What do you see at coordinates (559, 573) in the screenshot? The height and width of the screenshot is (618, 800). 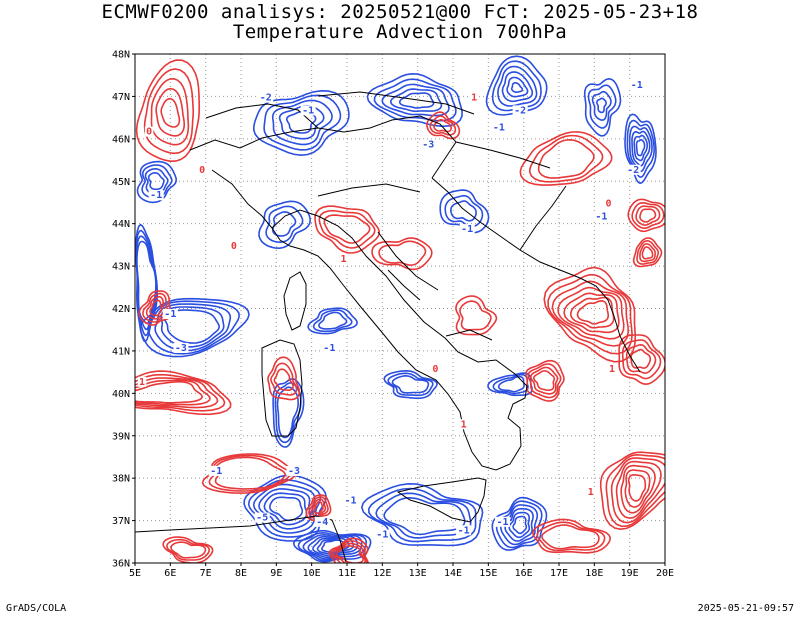 I see `lon-label: 17E` at bounding box center [559, 573].